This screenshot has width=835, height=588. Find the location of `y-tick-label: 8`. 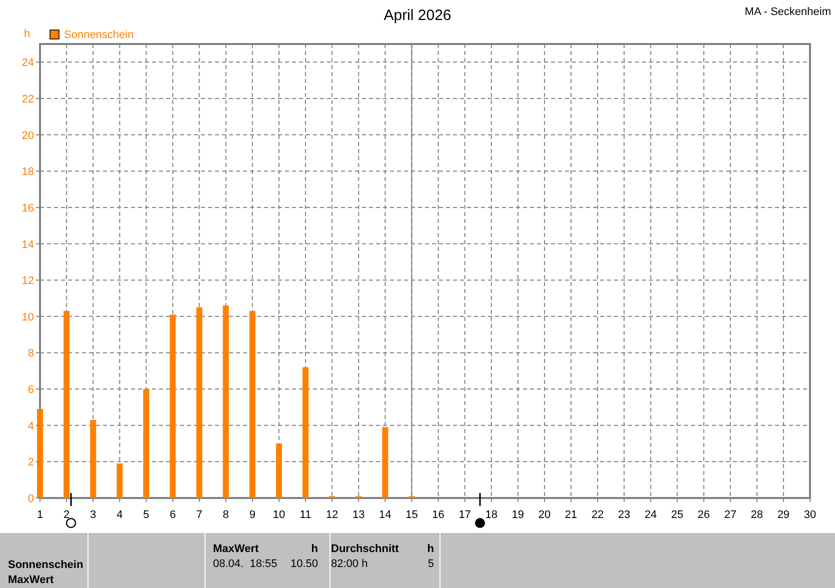

y-tick-label: 8 is located at coordinates (31, 354).